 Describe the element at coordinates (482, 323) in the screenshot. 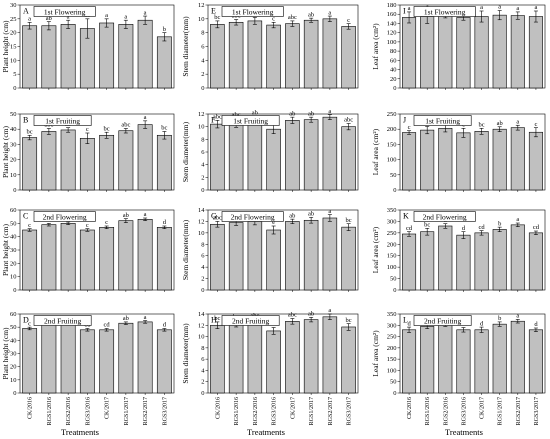

I see `panel-l-letter-4: d` at that location.